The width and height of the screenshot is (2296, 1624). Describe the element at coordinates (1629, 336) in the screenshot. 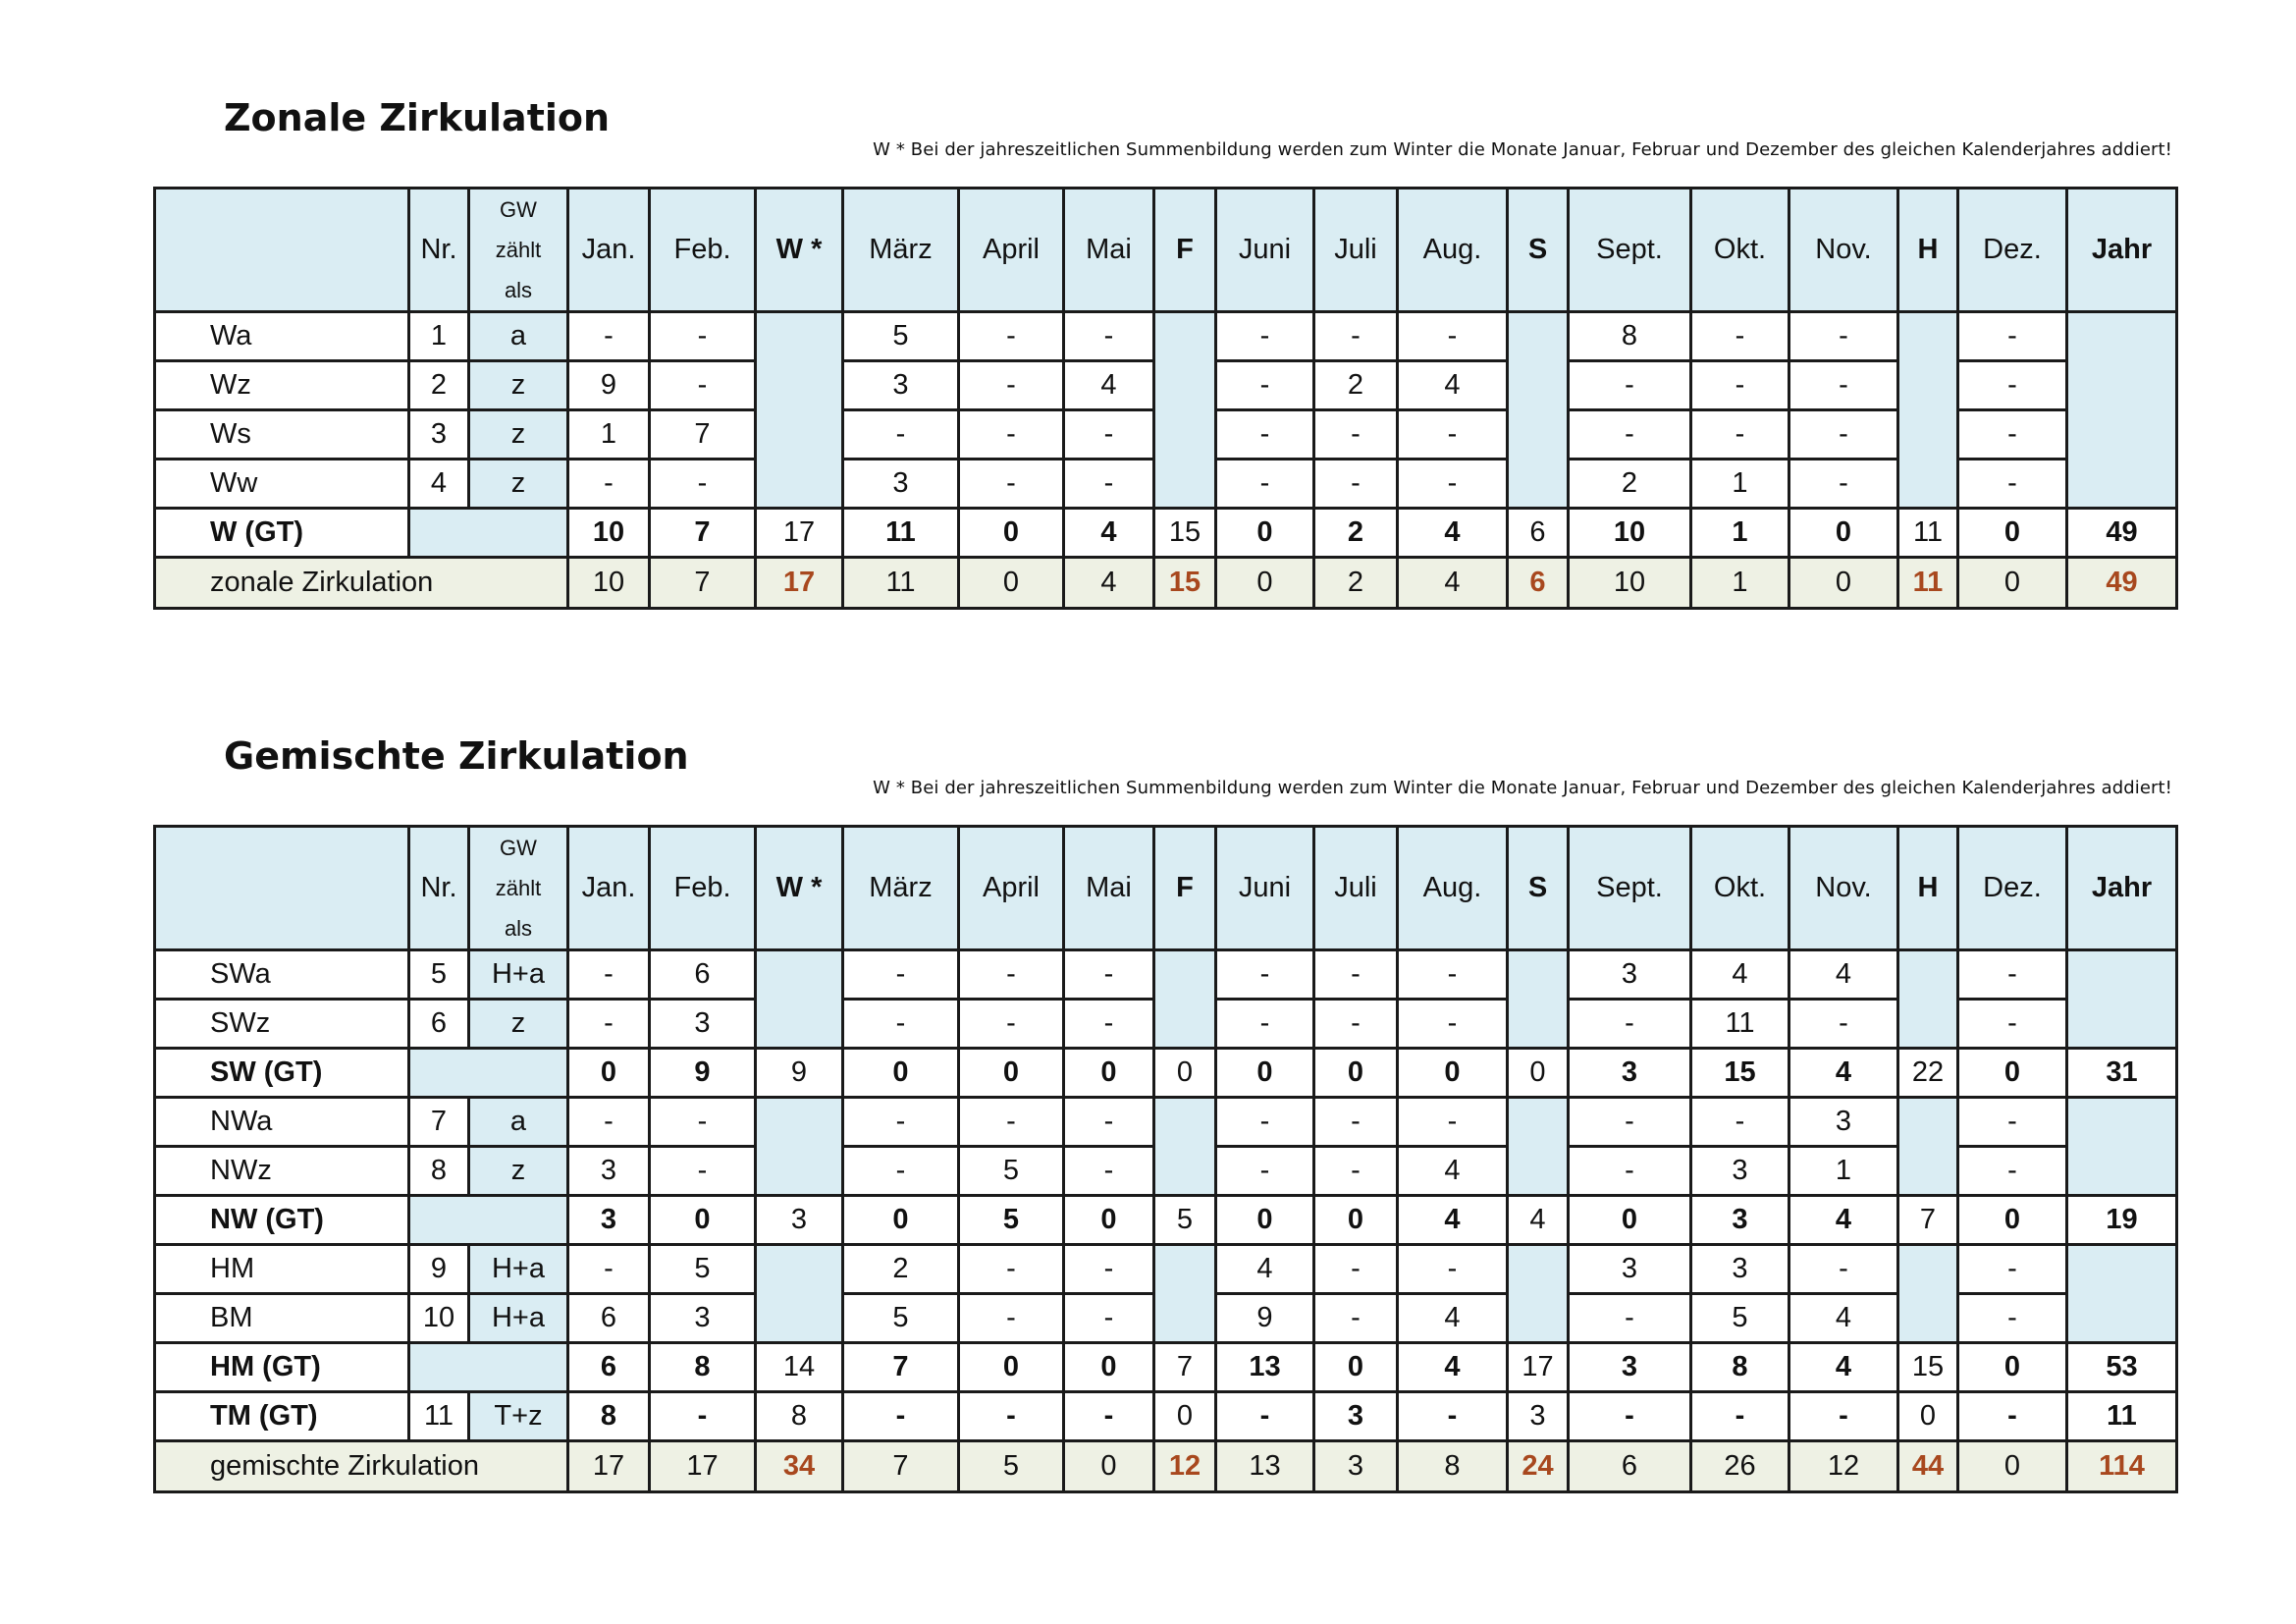

I see `cell: 8` at that location.